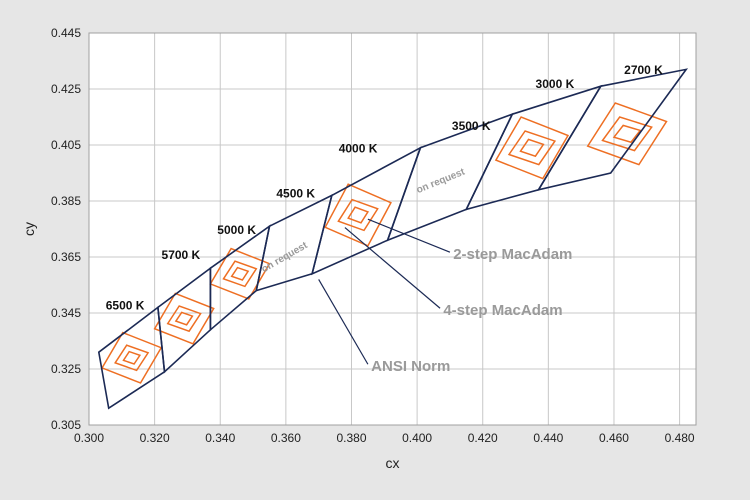 The image size is (750, 500). I want to click on callout-lines, so click(384, 291).